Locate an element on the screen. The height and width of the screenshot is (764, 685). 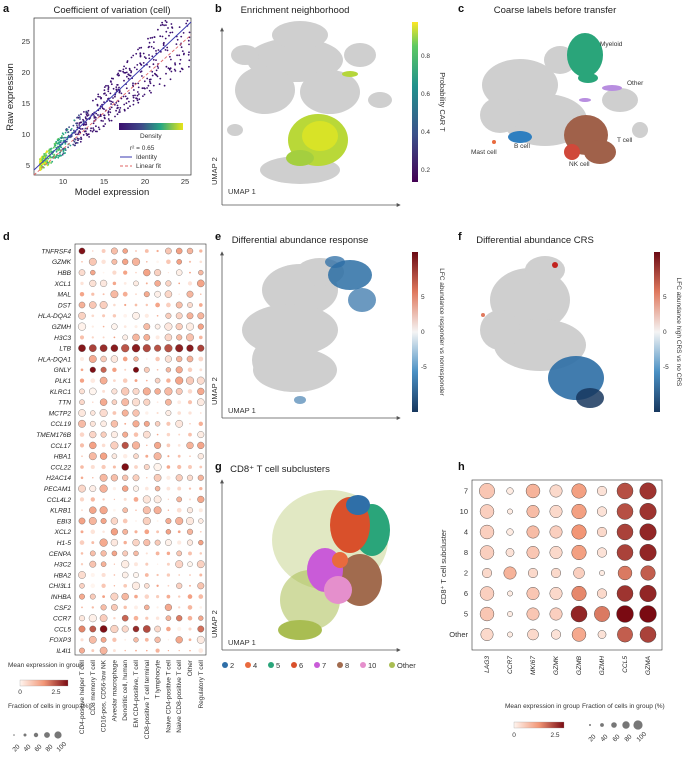
celltype-label: CD4-positive helper T cell is located at coordinates (82, 696).